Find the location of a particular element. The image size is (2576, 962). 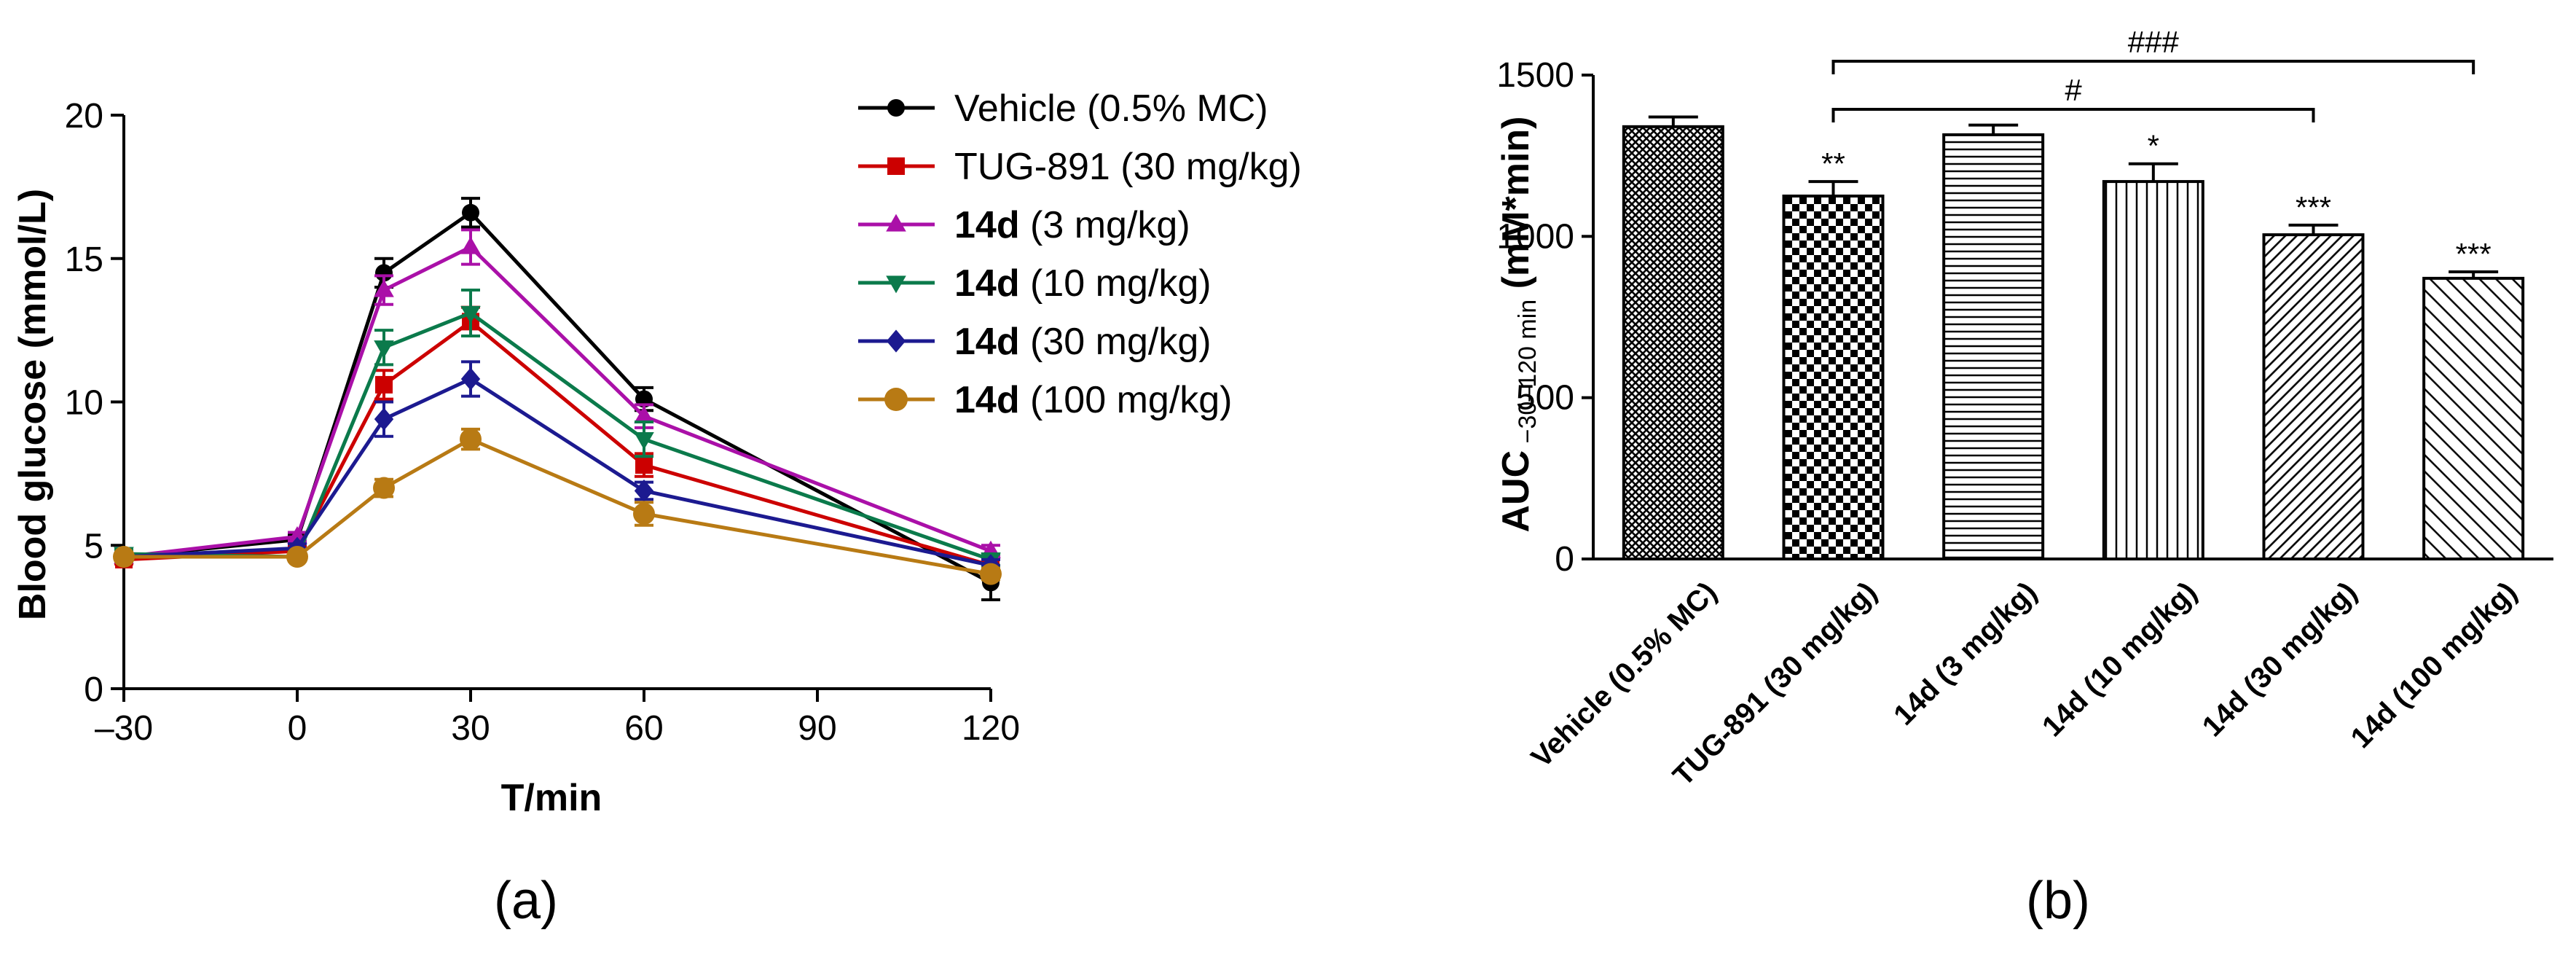

bar-4: * is located at coordinates (2153, 344).